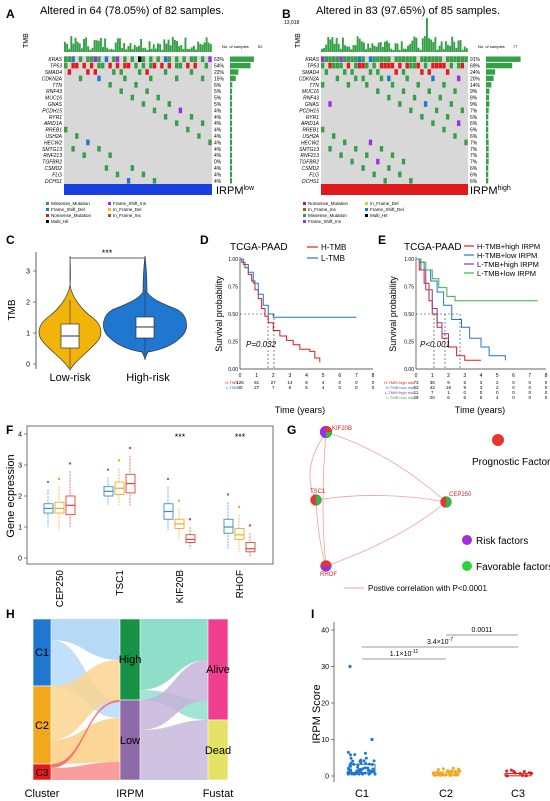  I want to click on axis-irpm: IRPM, so click(130, 794).